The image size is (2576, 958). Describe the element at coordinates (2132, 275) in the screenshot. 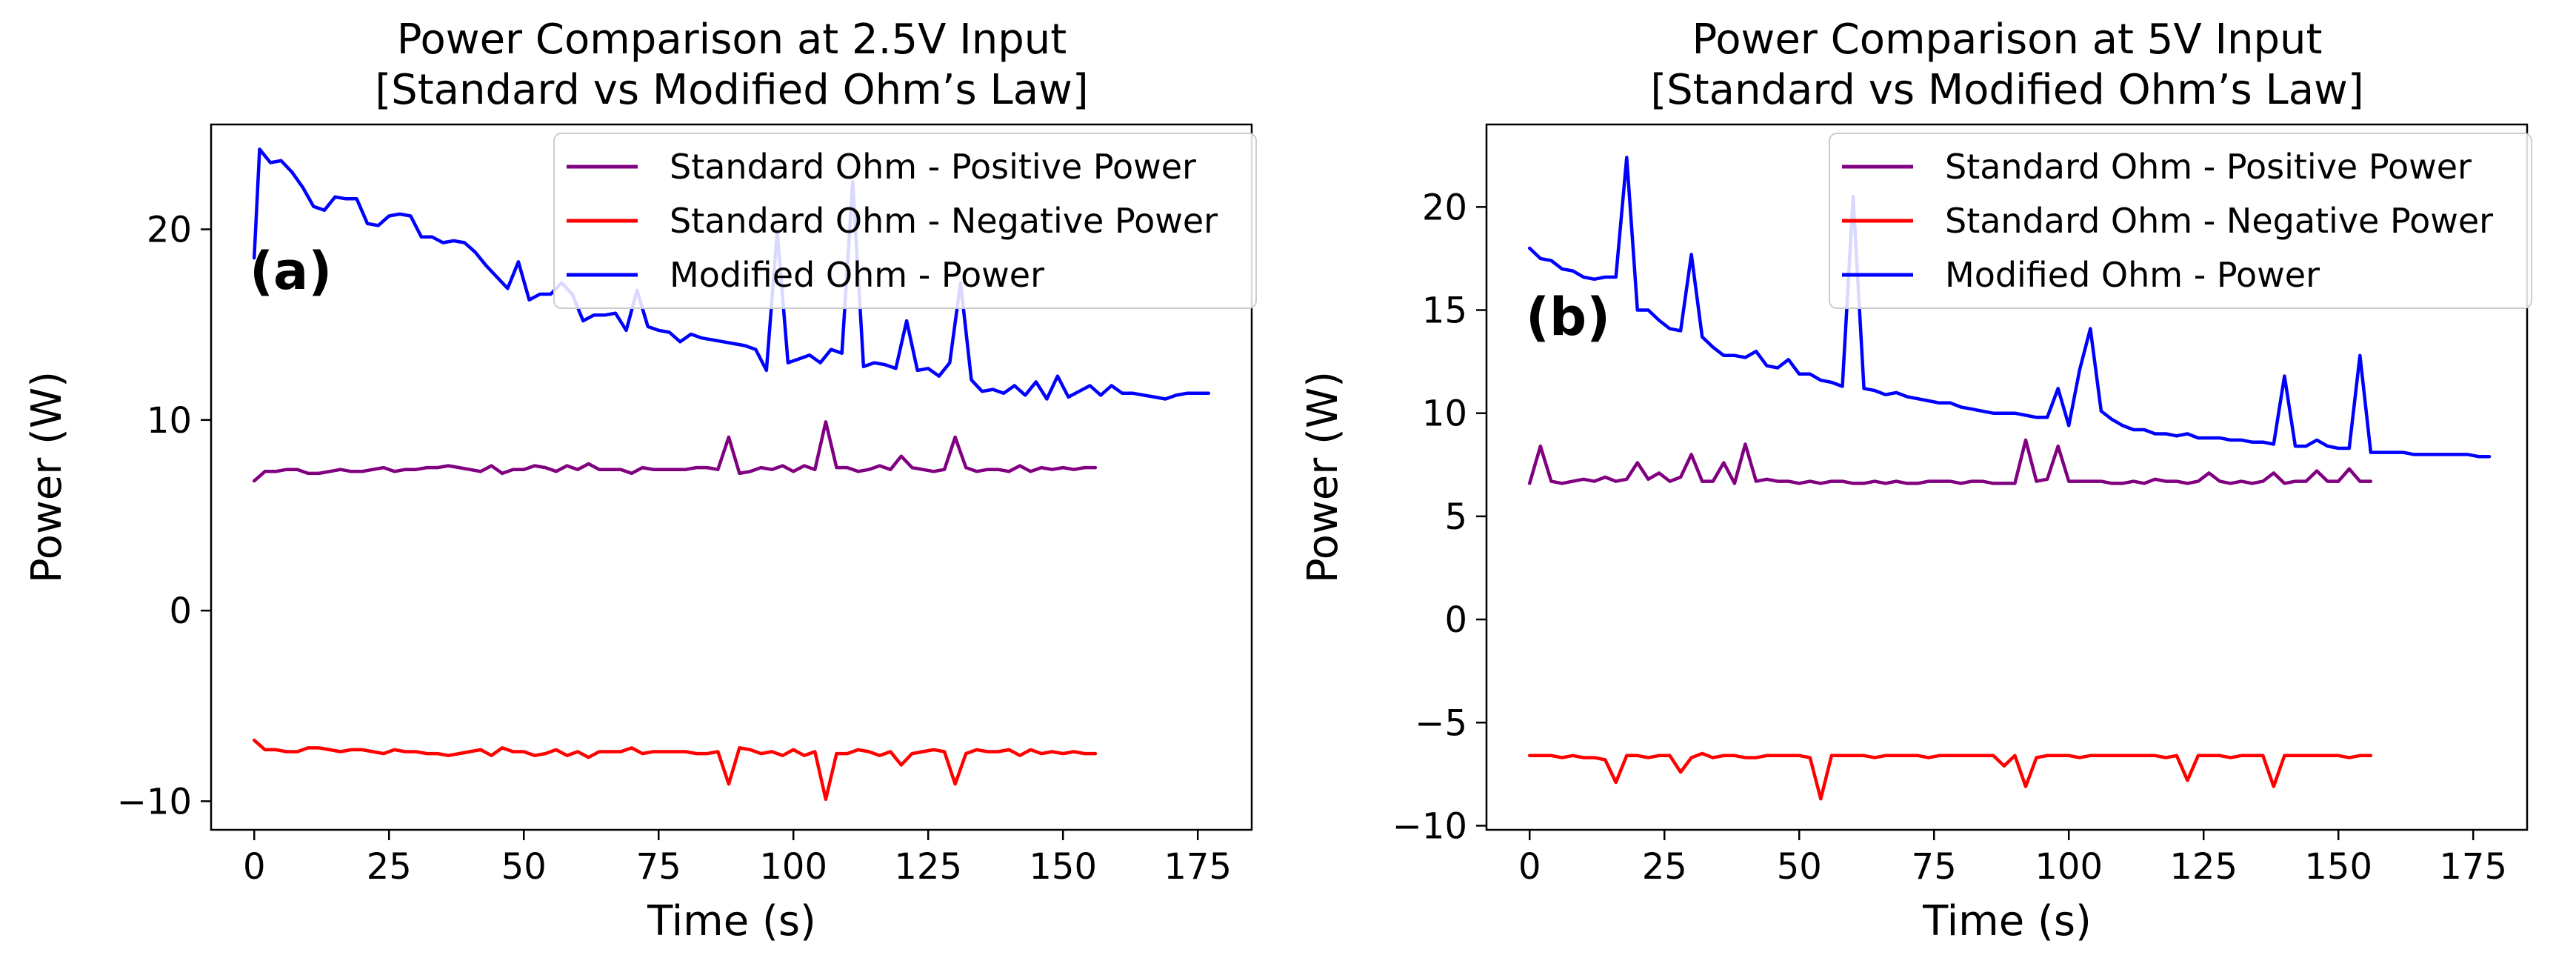

I see `chart-b-legend-modified: Modified Ohm - Power` at that location.